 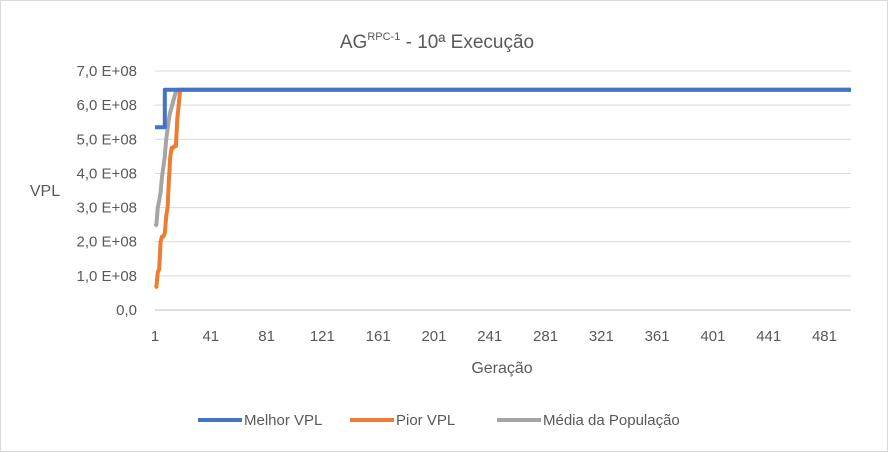 I want to click on chart-title-suffix: - 10ª Execução, so click(x=467, y=42).